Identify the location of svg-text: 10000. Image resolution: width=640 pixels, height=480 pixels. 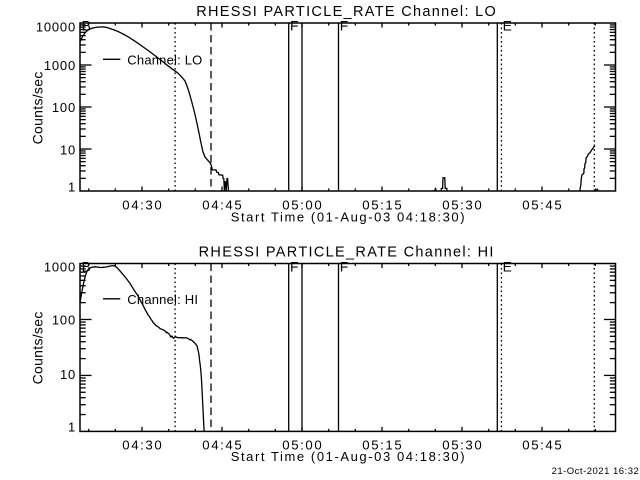
(56, 27).